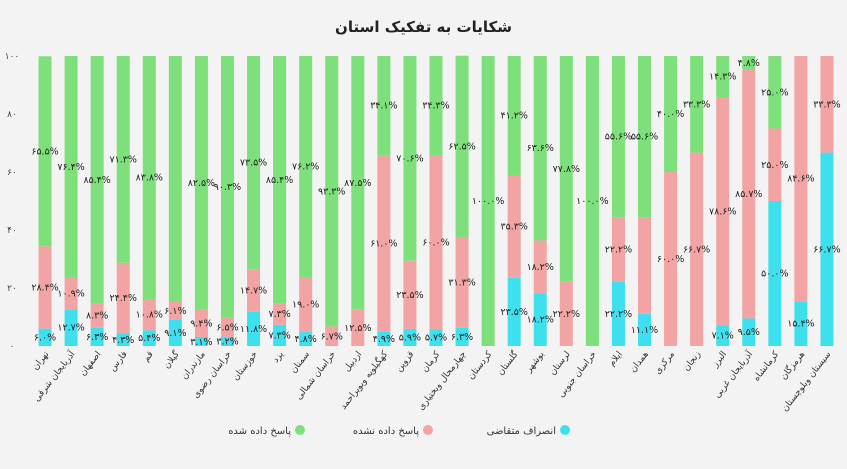  Describe the element at coordinates (639, 362) in the screenshot. I see `x-tick-label: همدان` at that location.